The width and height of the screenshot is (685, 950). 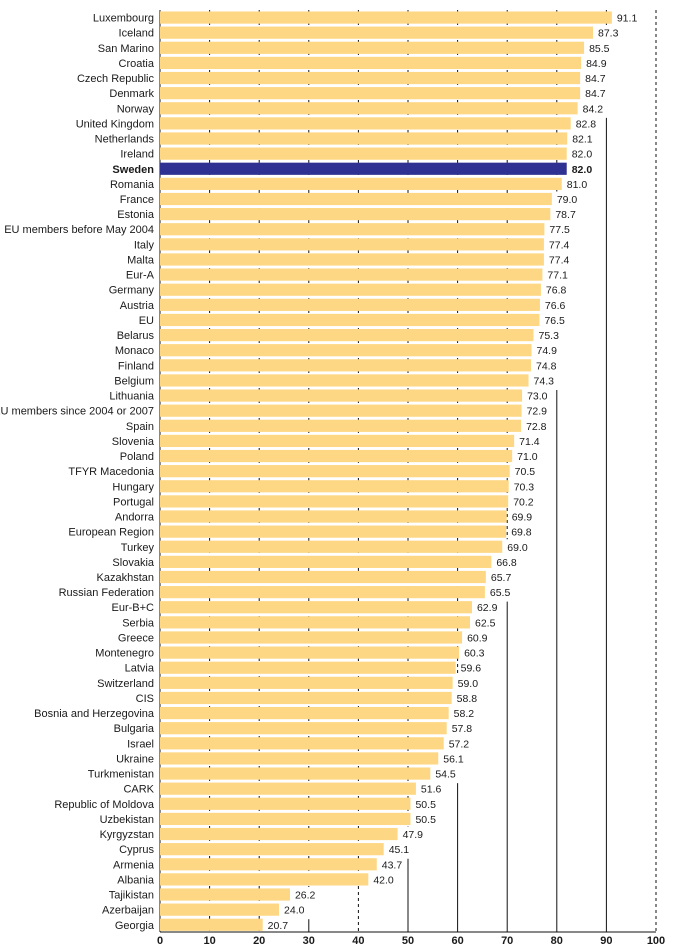 What do you see at coordinates (577, 185) in the screenshot?
I see `value-label: 81.0` at bounding box center [577, 185].